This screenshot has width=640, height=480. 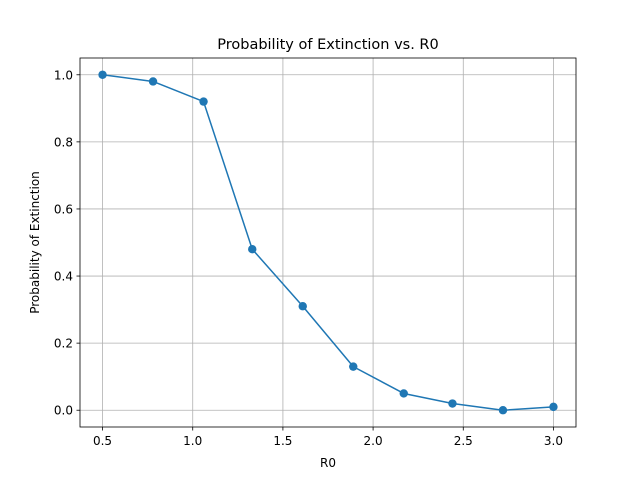 I want to click on chart-title: Probability of Extinction vs. R0, so click(x=328, y=45).